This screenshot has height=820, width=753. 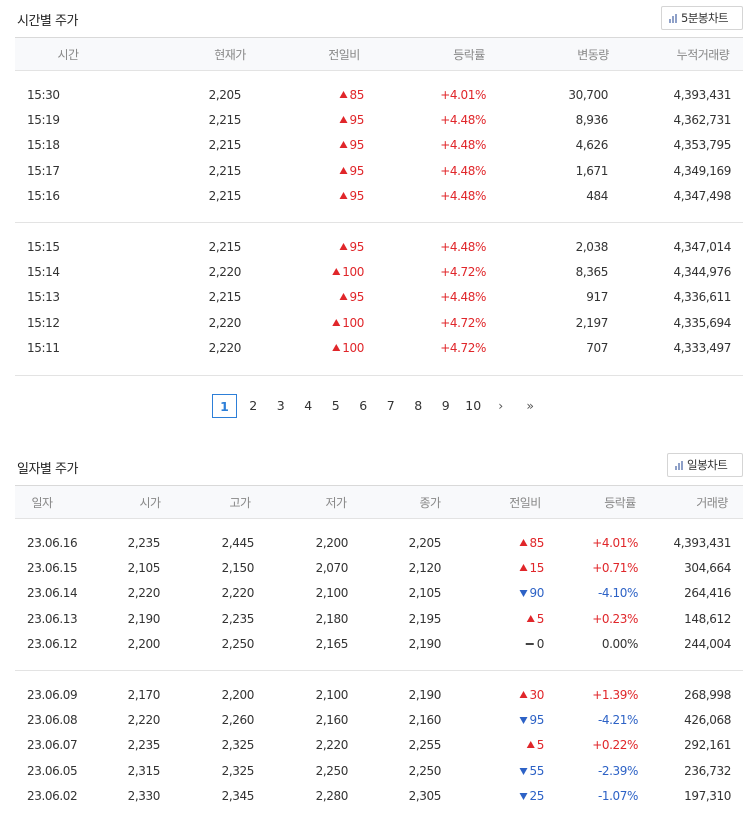 I want to click on change-cell: 100, so click(x=348, y=348).